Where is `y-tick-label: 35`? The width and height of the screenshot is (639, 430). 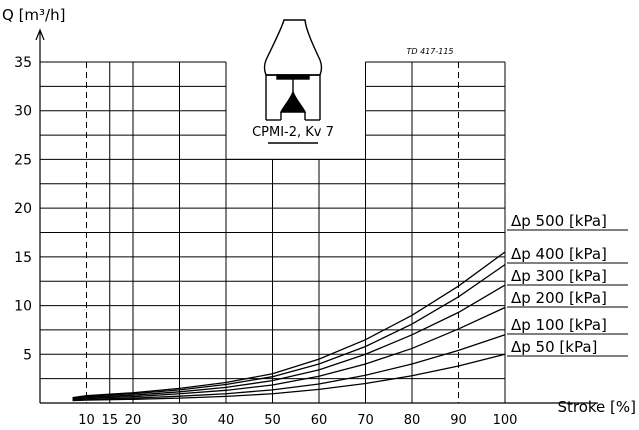 y-tick-label: 35 is located at coordinates (23, 63).